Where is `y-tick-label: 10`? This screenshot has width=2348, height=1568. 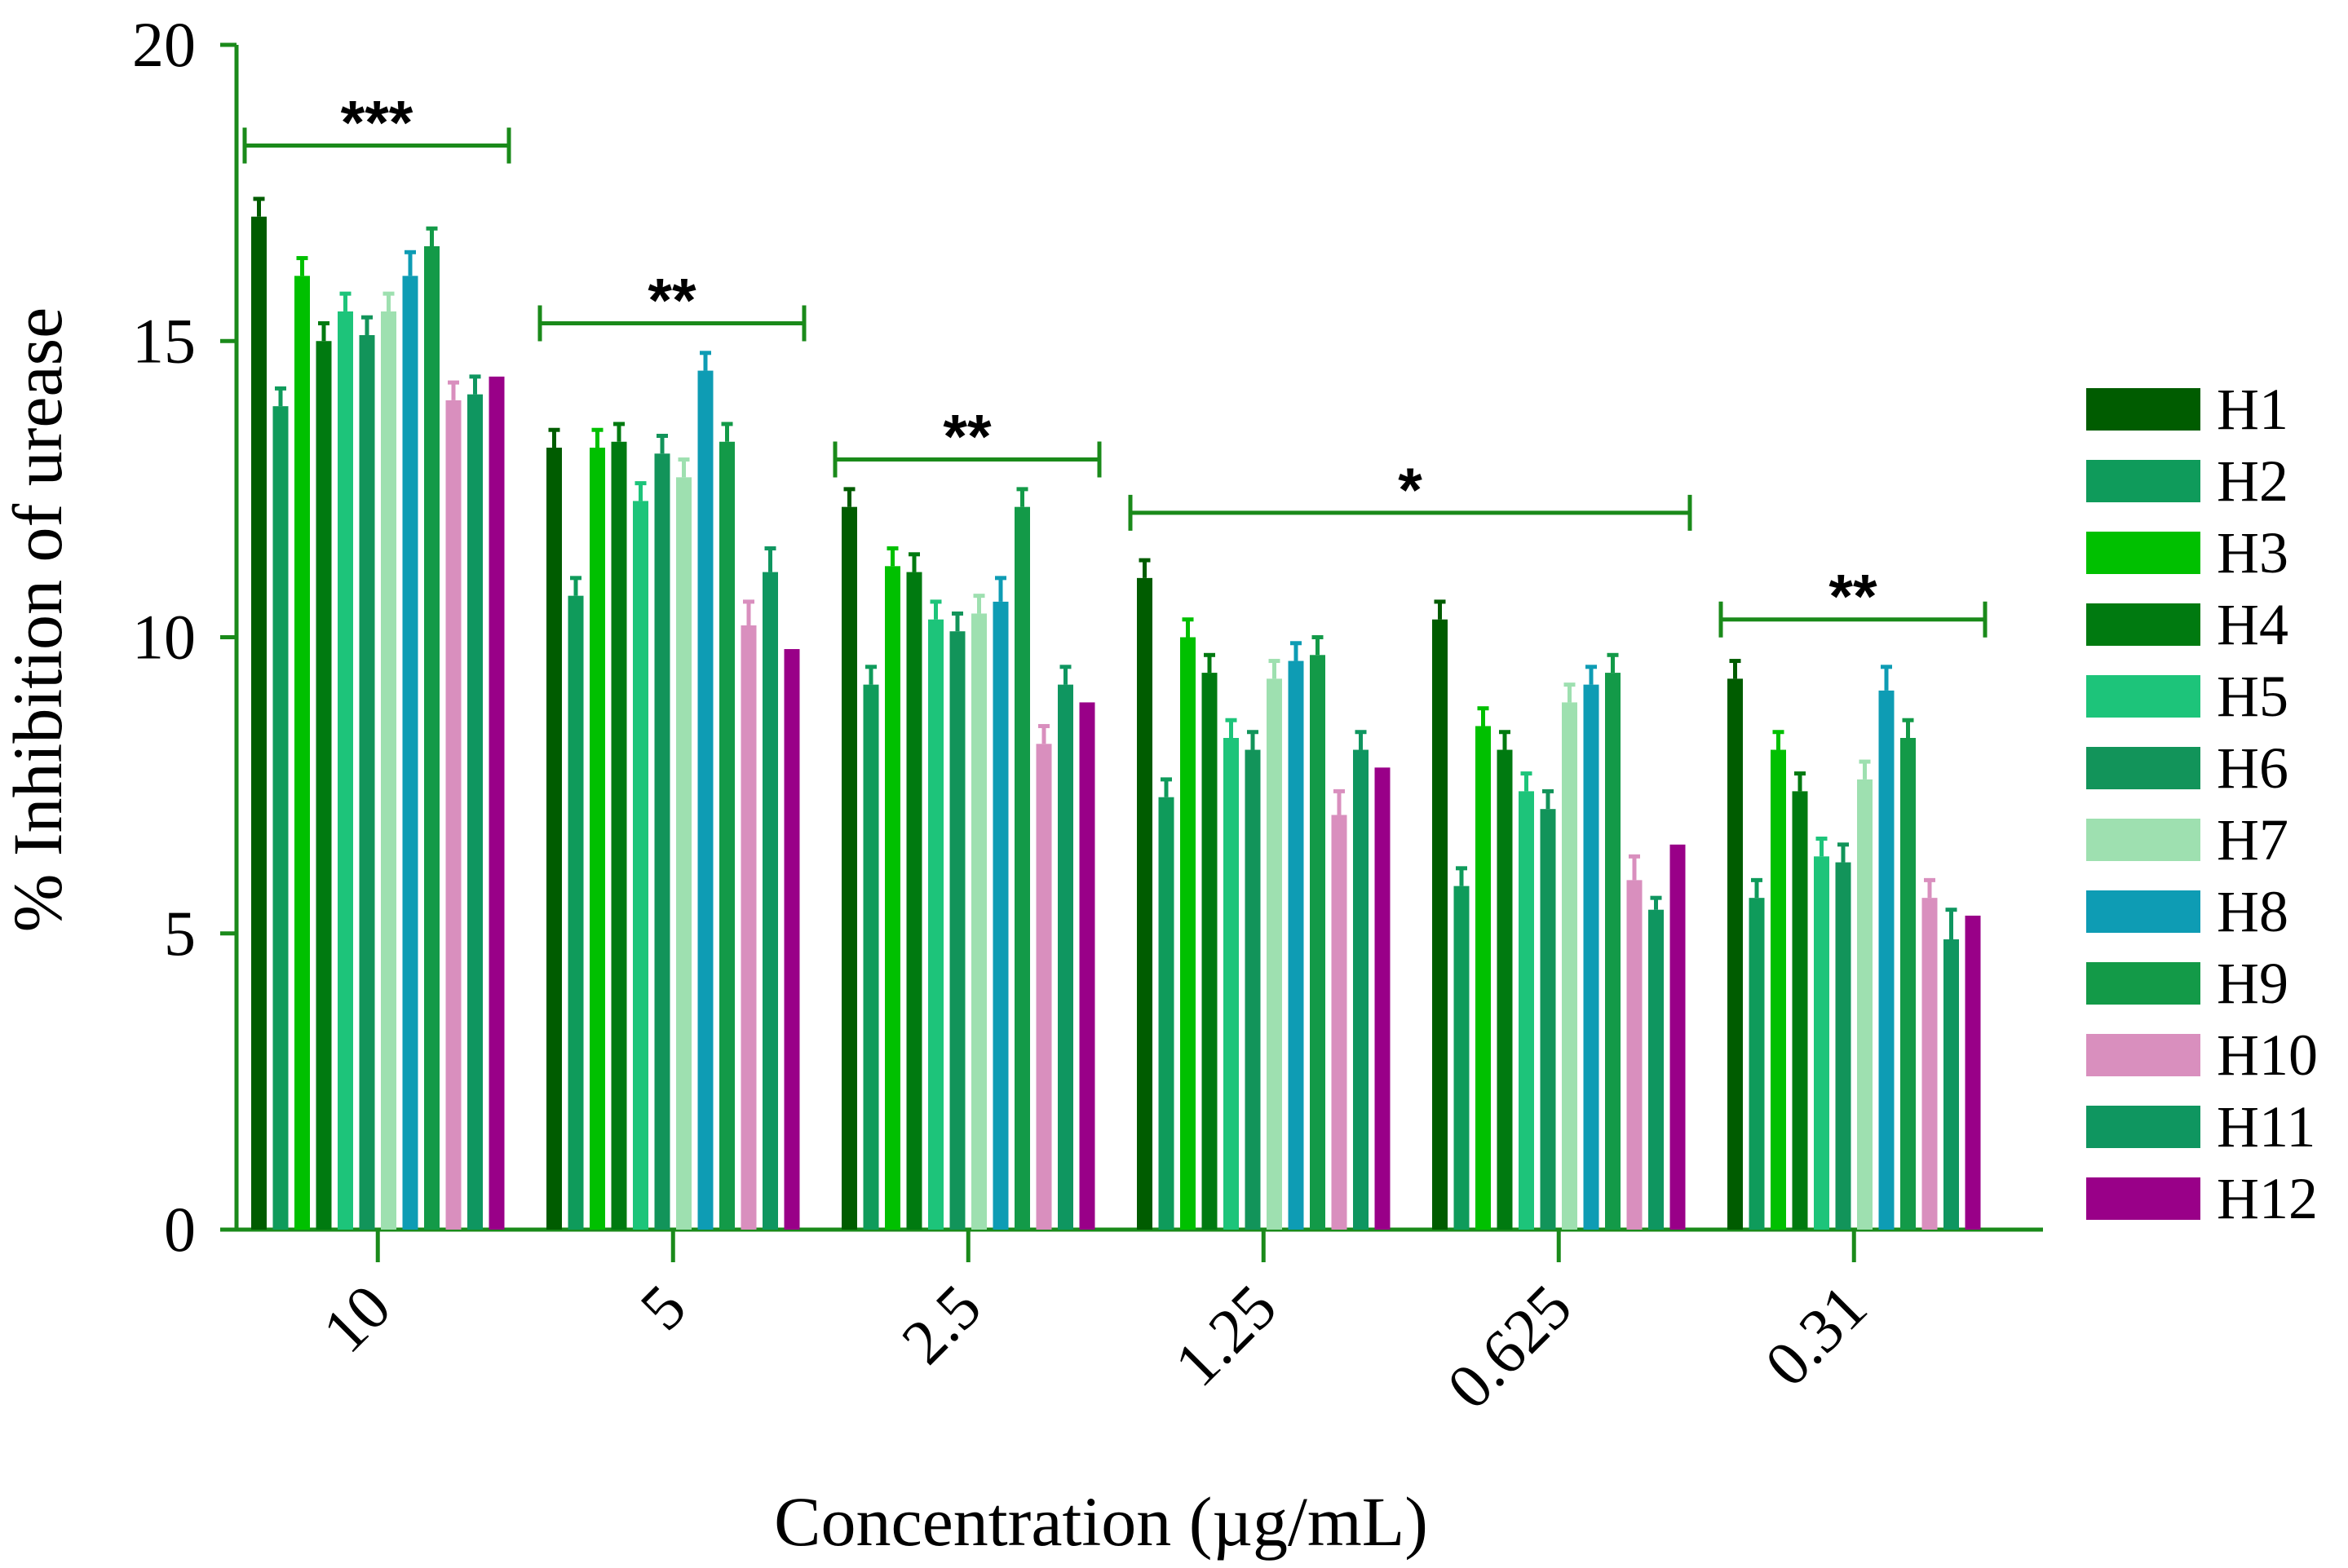 y-tick-label: 10 is located at coordinates (164, 637).